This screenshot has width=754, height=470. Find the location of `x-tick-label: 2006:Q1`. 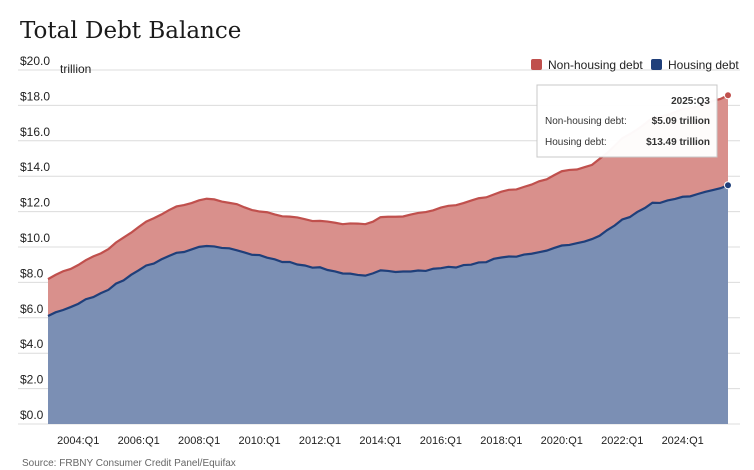

x-tick-label: 2006:Q1 is located at coordinates (139, 441).